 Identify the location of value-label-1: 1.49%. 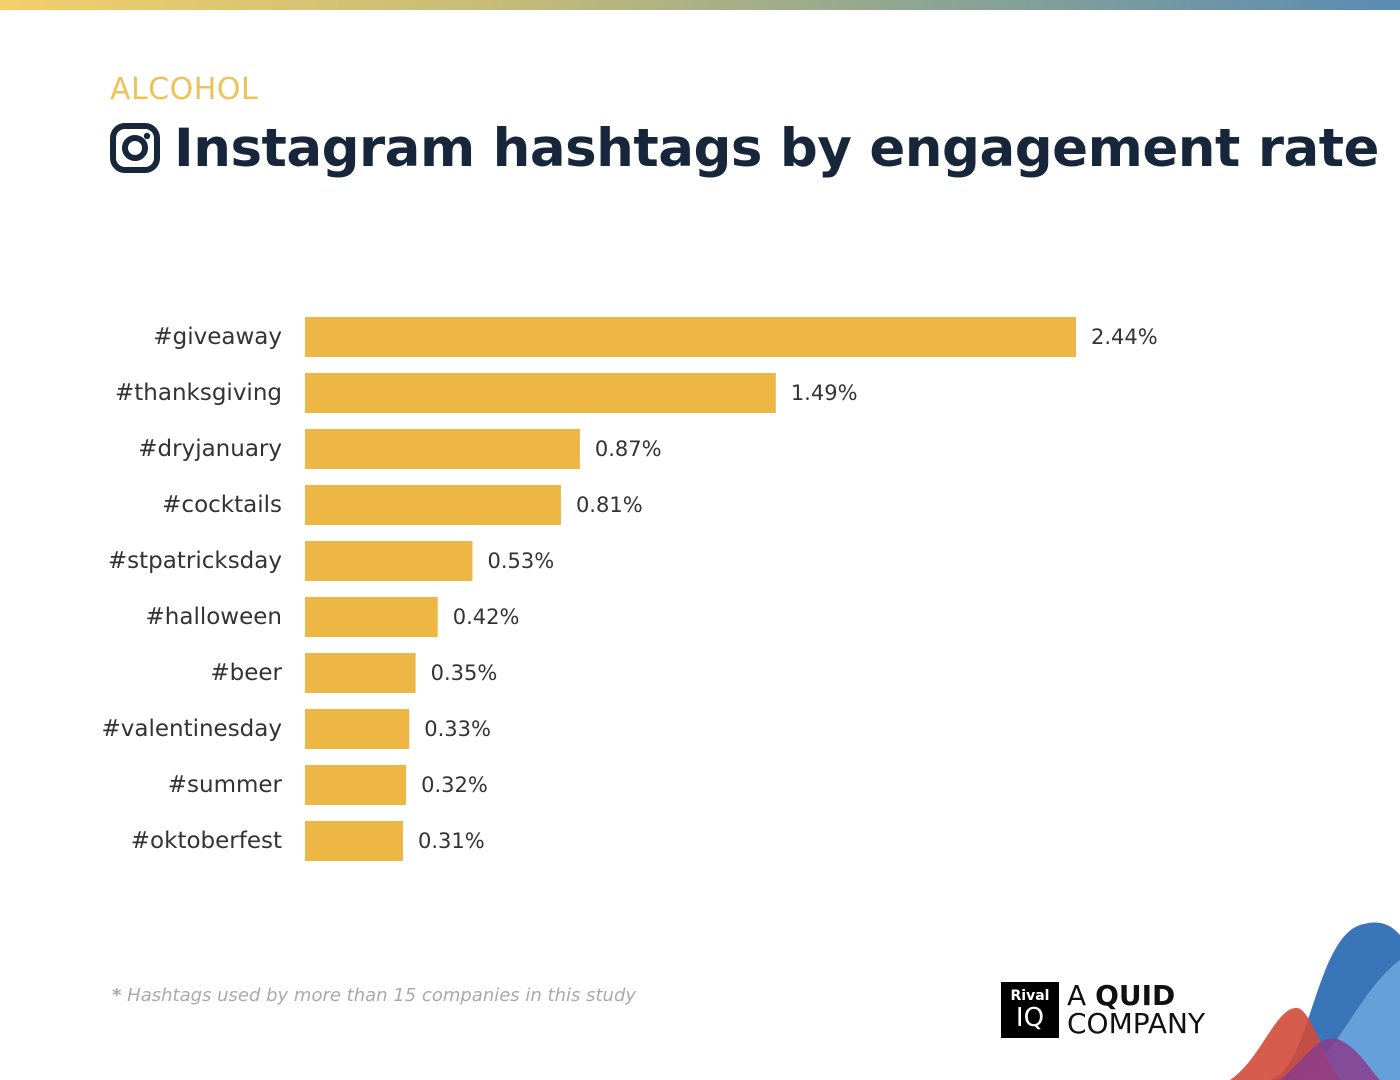
(824, 393).